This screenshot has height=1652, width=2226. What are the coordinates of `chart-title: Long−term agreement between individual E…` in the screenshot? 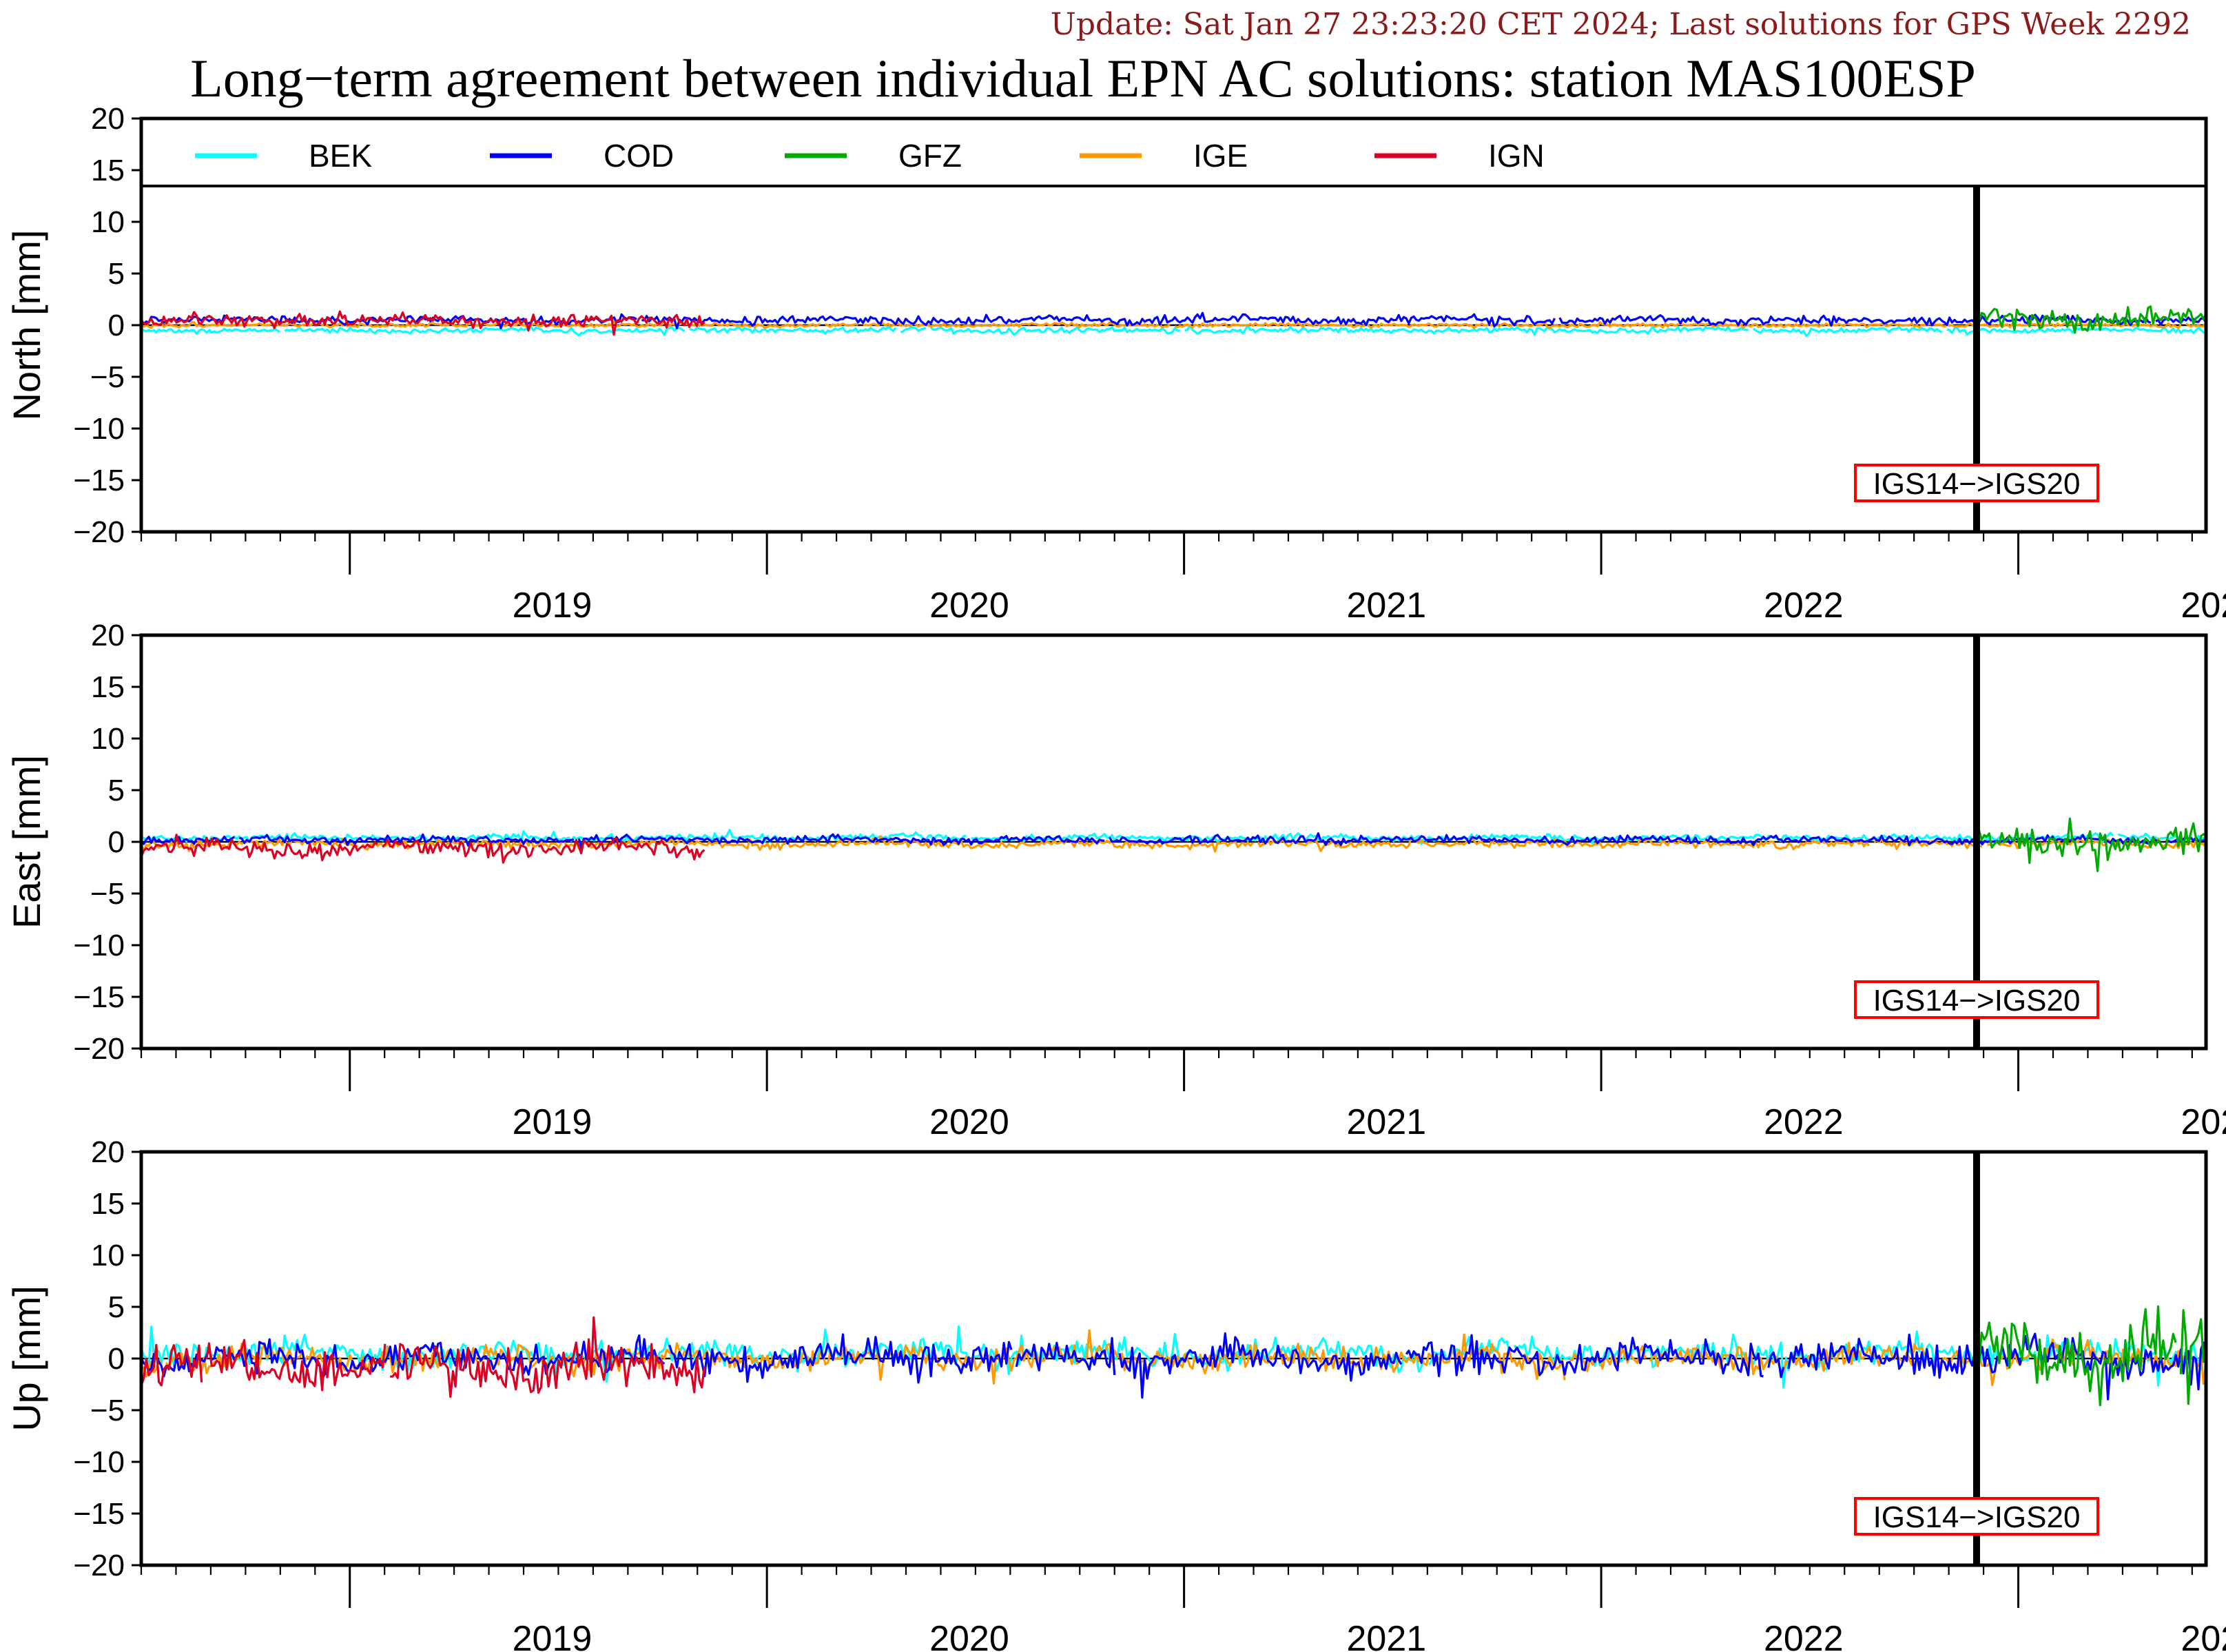 It's located at (1083, 78).